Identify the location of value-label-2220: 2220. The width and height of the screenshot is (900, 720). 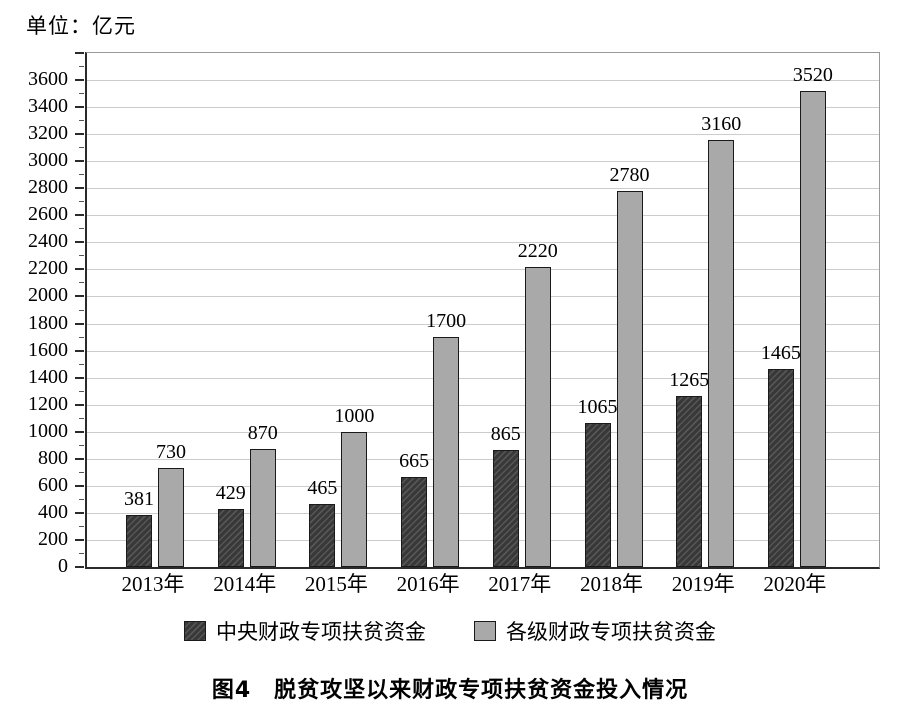
(537, 250).